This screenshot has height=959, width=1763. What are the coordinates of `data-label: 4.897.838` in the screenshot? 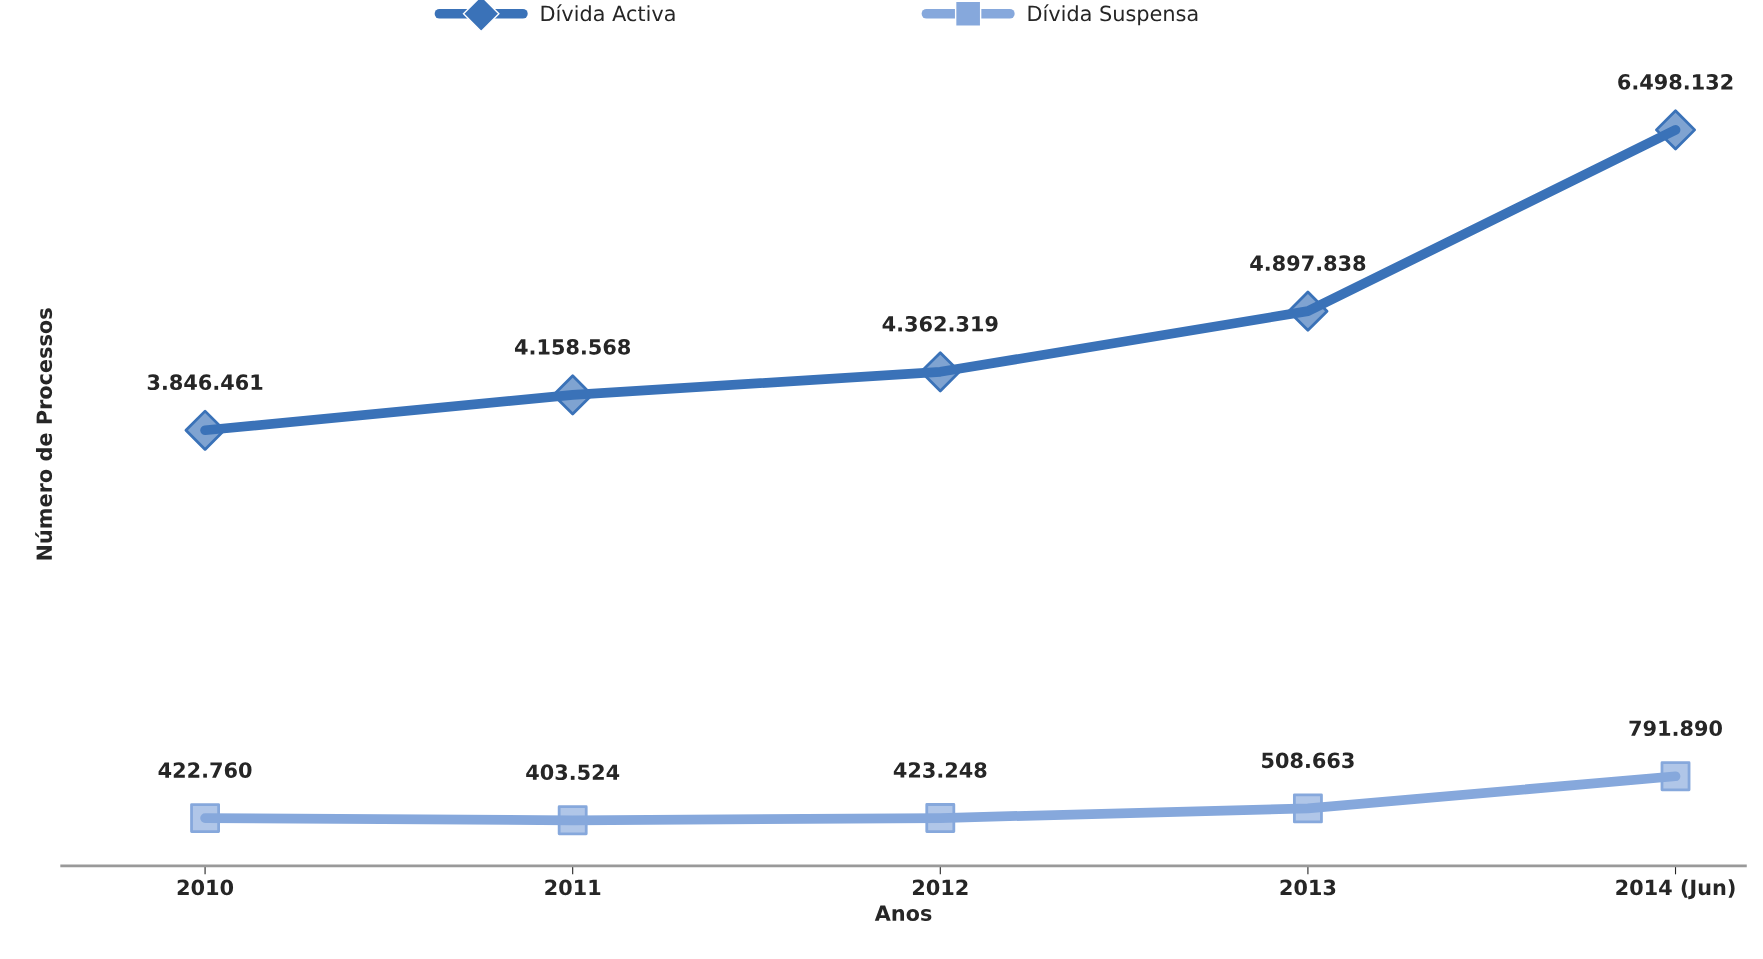 It's located at (1308, 263).